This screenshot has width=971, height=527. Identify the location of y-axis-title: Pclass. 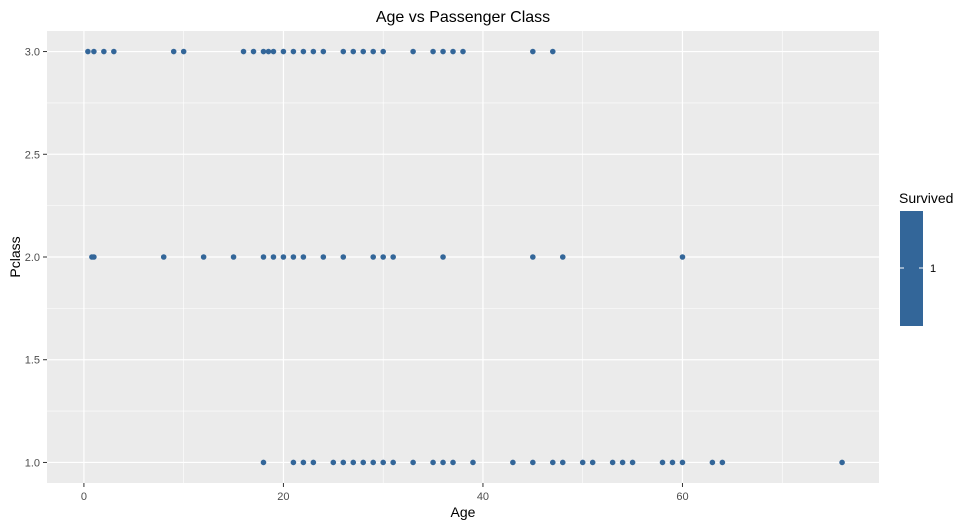
(15, 256).